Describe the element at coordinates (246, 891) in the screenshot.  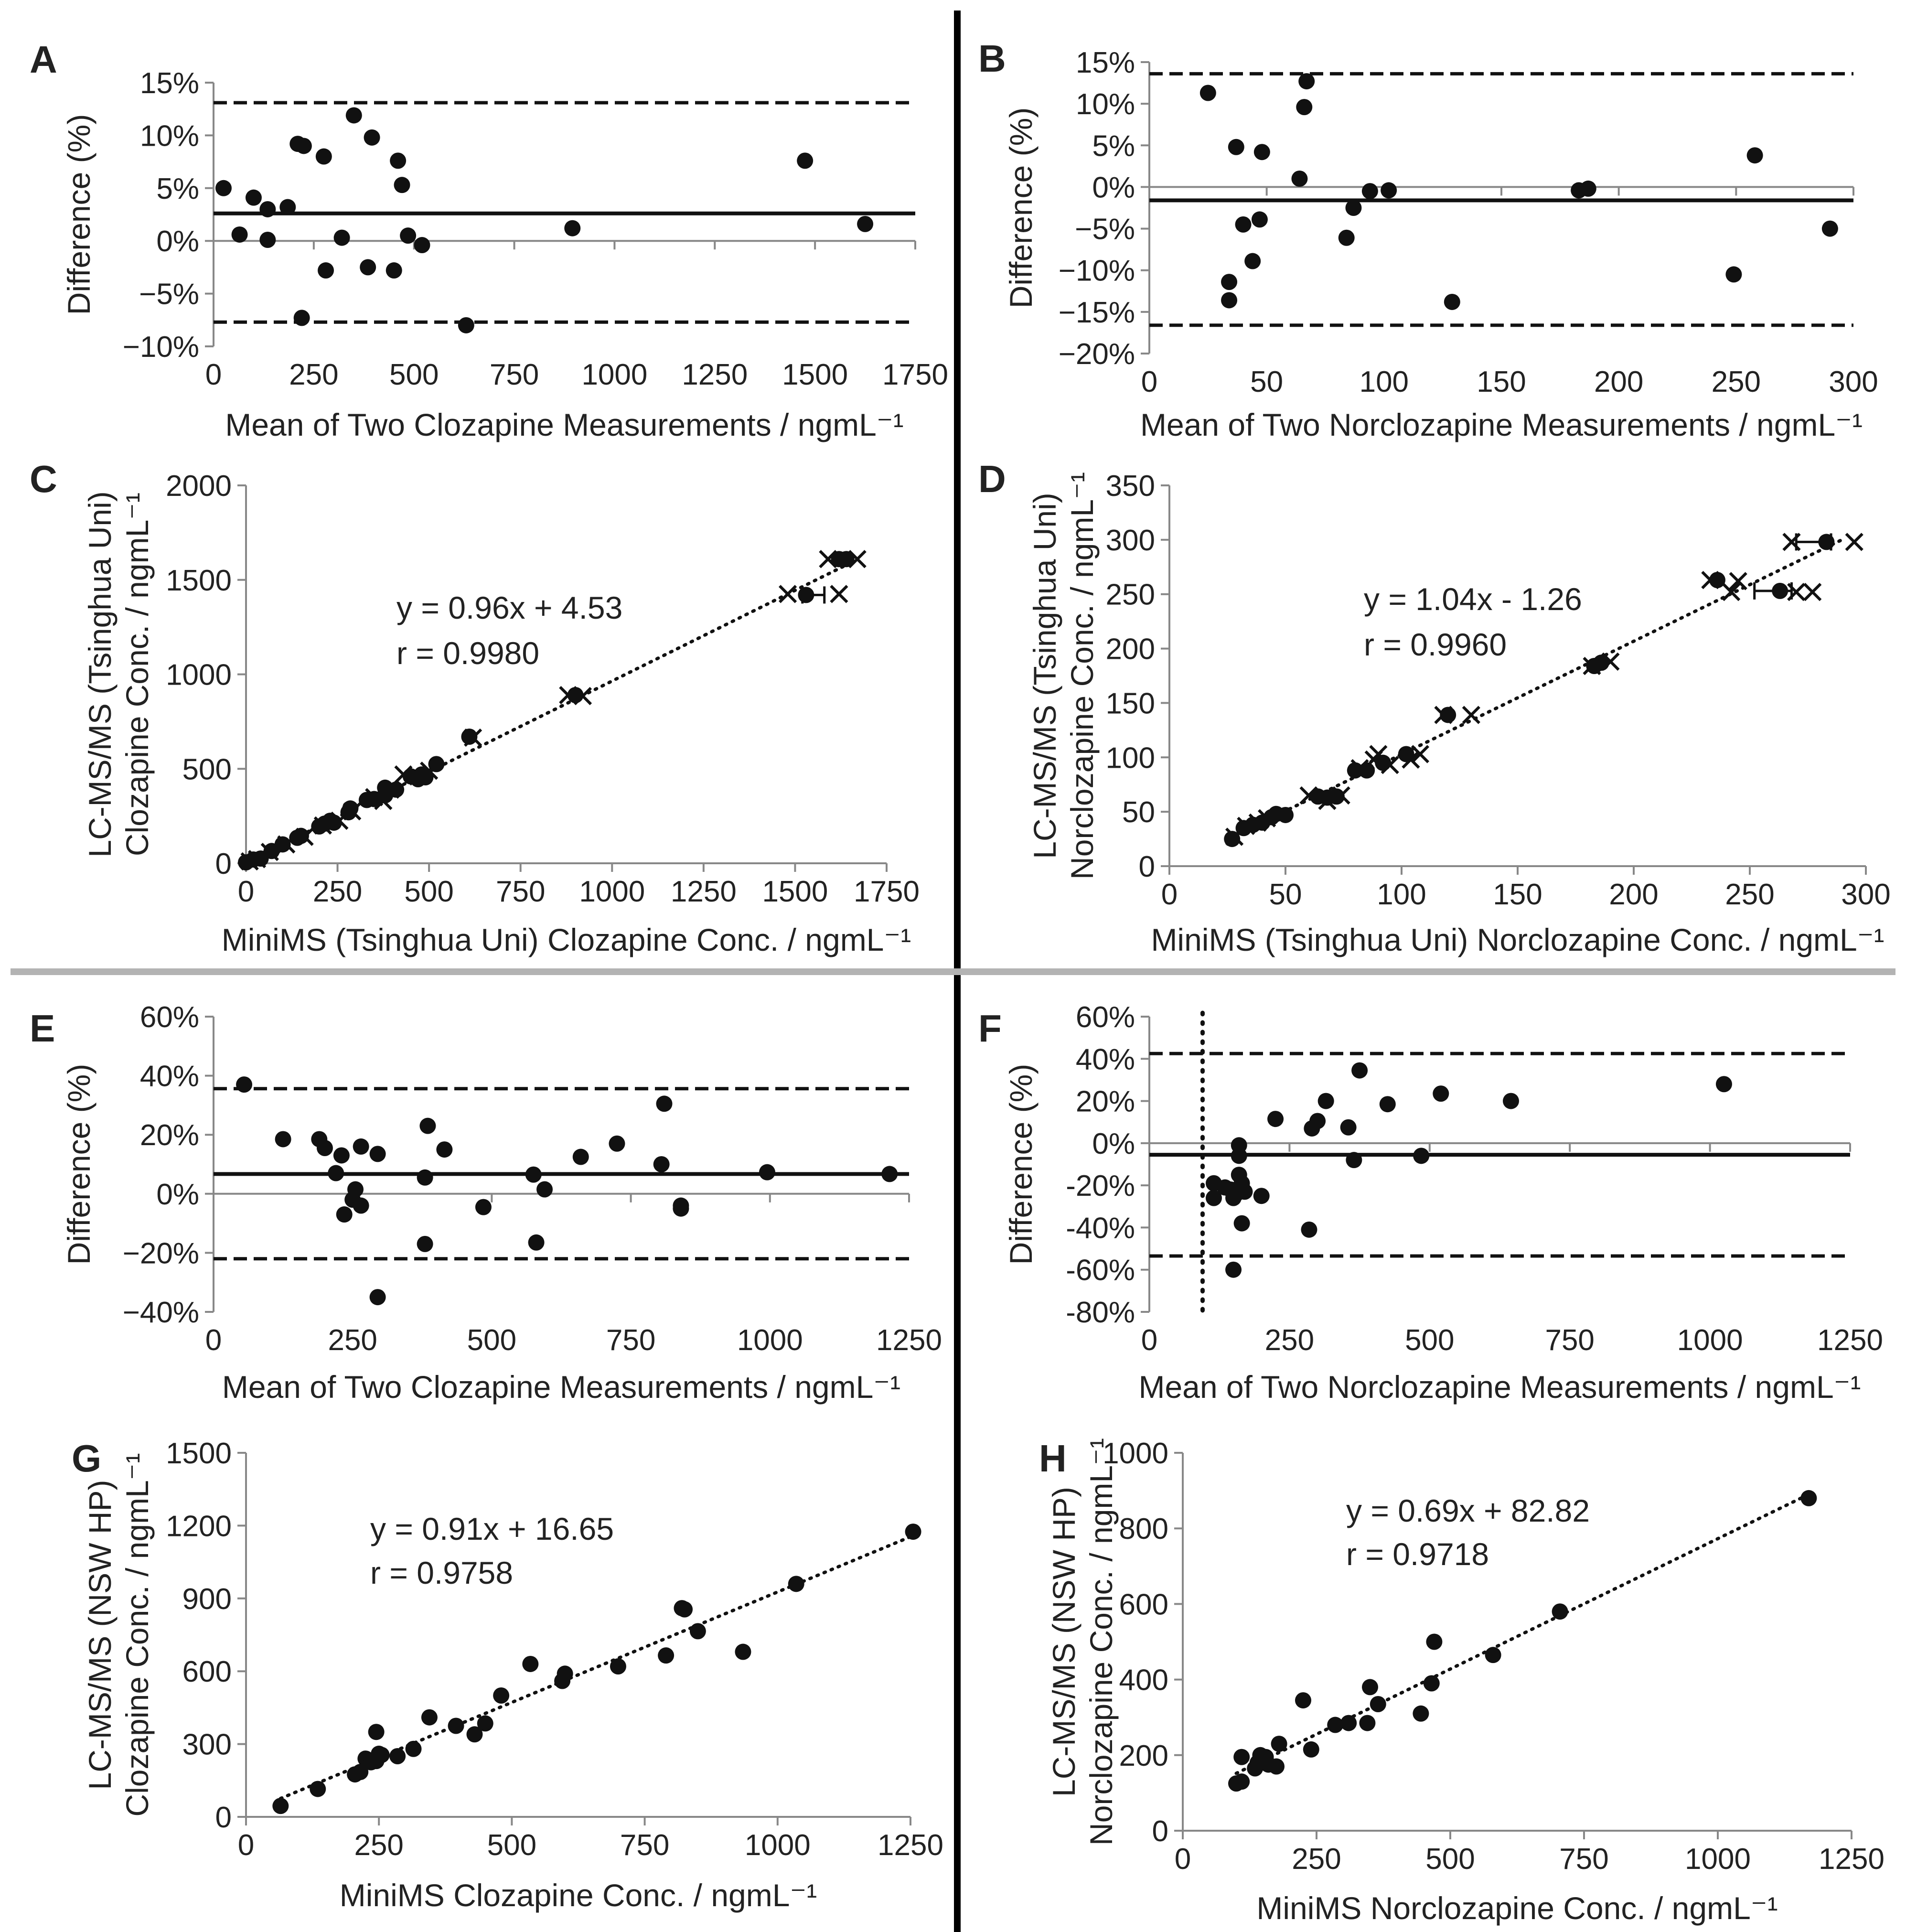
I see `panel-c-x-tick-label: 0` at that location.